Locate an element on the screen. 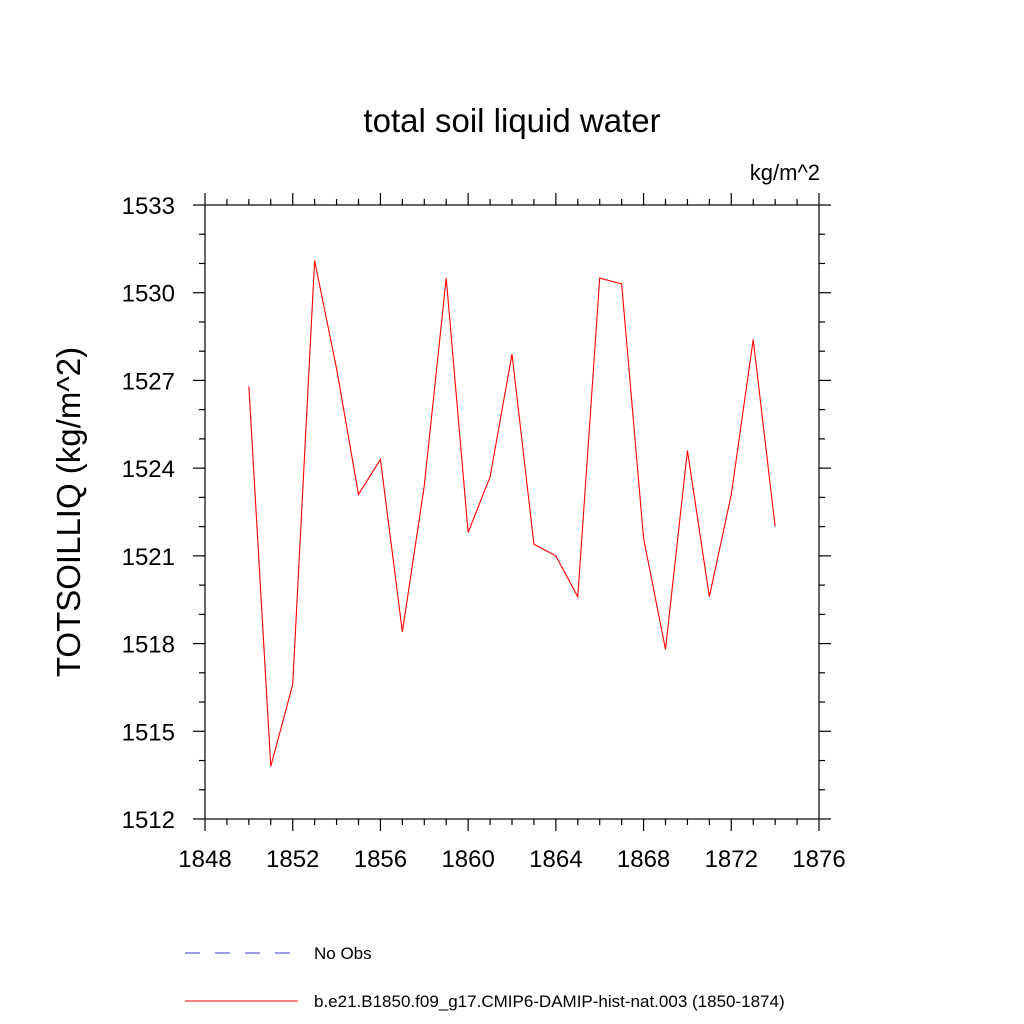 The width and height of the screenshot is (1024, 1024). y-tick-label: 1530 is located at coordinates (148, 294).